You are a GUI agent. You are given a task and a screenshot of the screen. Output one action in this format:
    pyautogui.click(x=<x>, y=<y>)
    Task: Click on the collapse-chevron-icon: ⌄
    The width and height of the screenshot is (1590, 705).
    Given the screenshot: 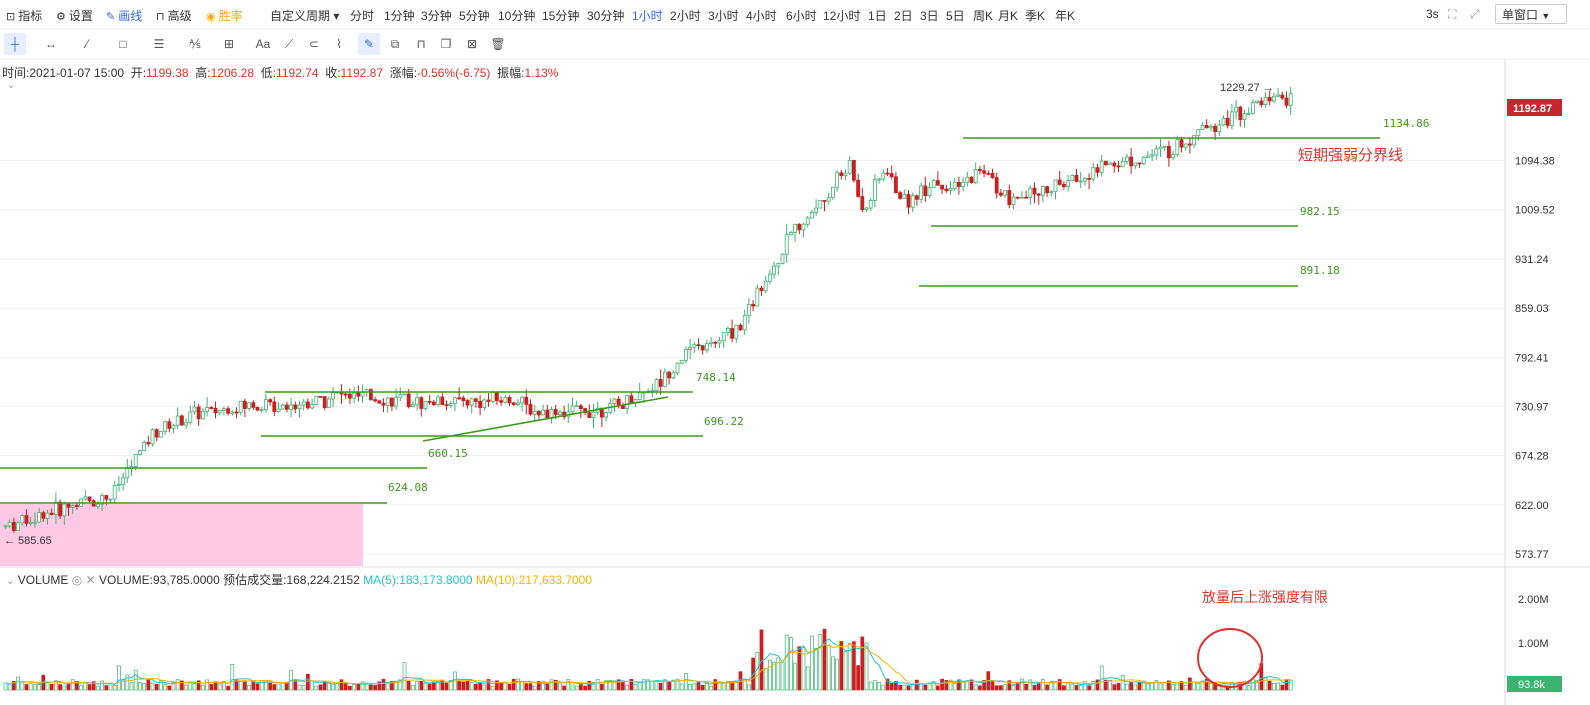 What is the action you would take?
    pyautogui.click(x=11, y=85)
    